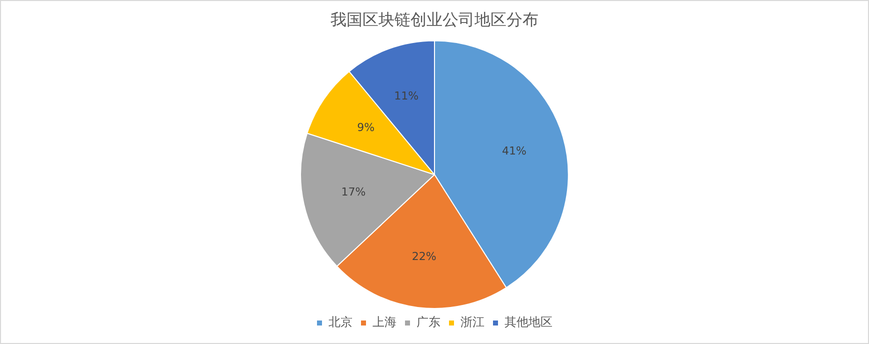 This screenshot has width=869, height=344. What do you see at coordinates (366, 127) in the screenshot?
I see `data-label: 9%` at bounding box center [366, 127].